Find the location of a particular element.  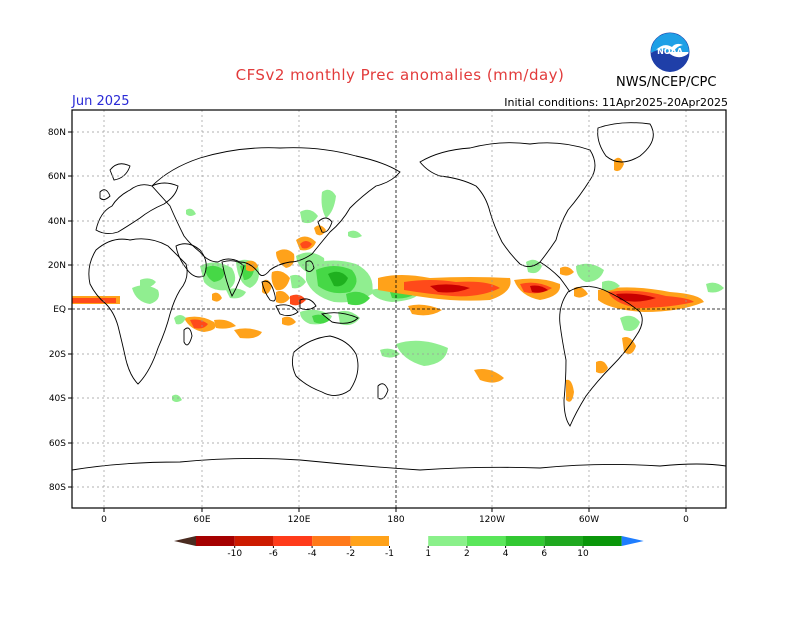

arabia-outline is located at coordinates (191, 260).